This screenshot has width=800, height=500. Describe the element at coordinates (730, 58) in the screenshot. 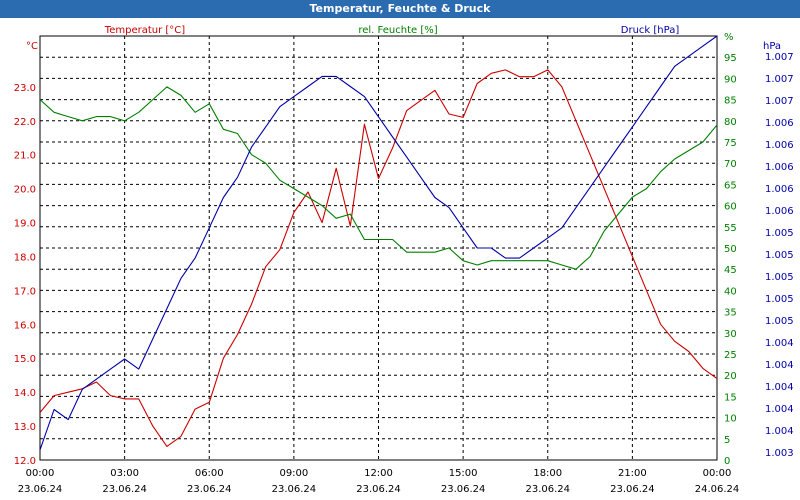

I see `humidity-tick: 95` at that location.